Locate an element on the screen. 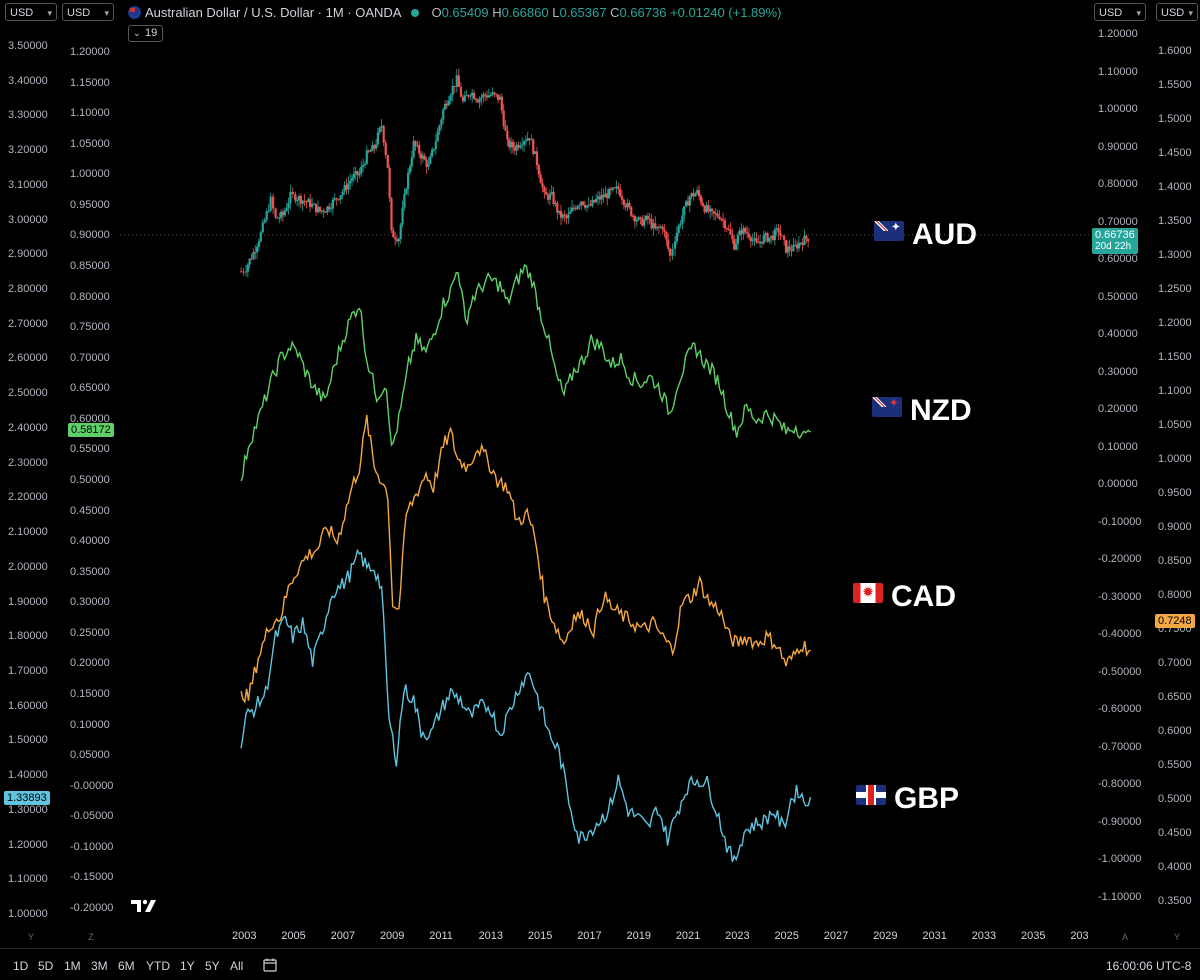 This screenshot has height=980, width=1200. price-axis-tick: 3.20000 is located at coordinates (28, 150).